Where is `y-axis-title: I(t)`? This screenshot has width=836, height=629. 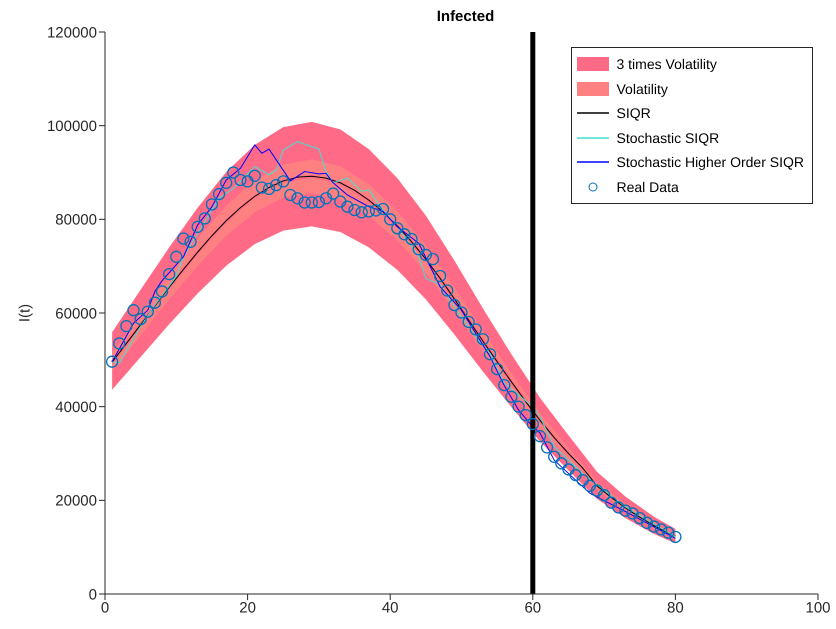
y-axis-title: I(t) is located at coordinates (25, 313).